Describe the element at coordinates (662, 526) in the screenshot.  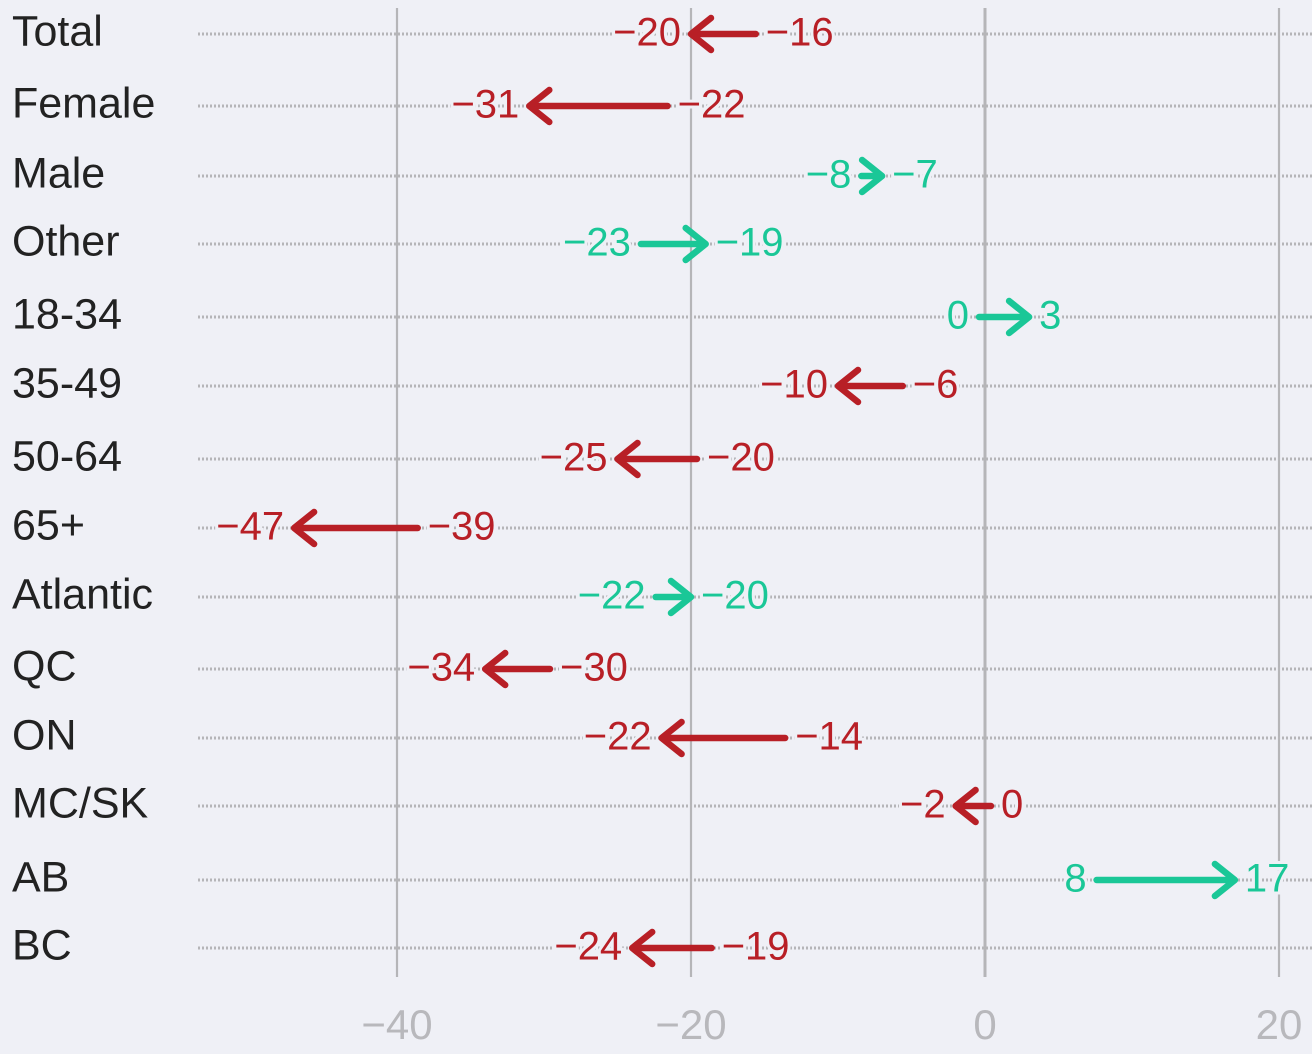
I see `chart-row: 65+ −39 −47` at that location.